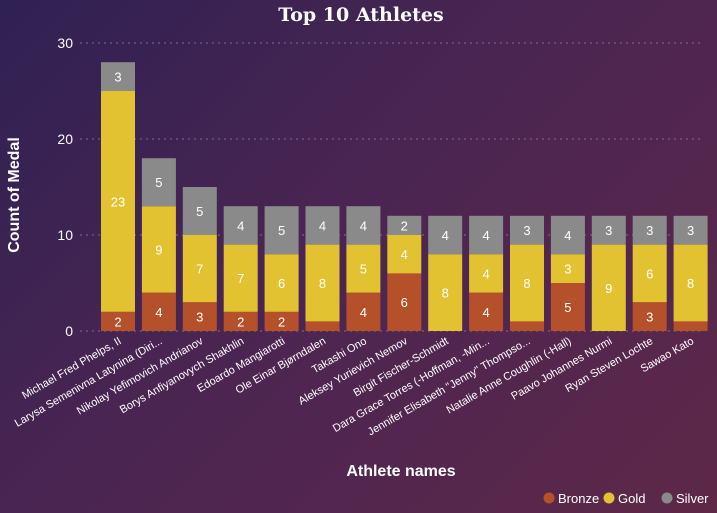 This screenshot has width=717, height=513. I want to click on data-label-gold: 3, so click(567, 269).